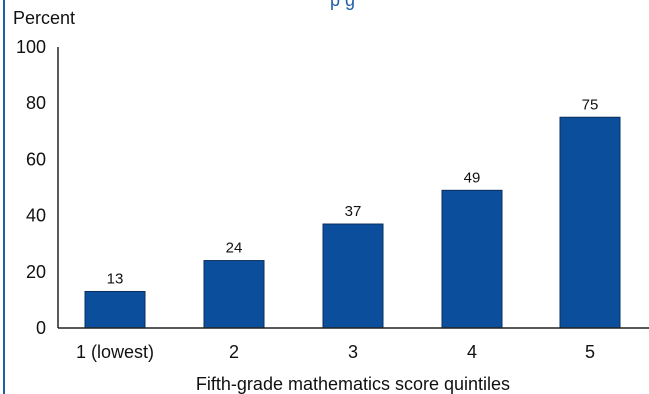  What do you see at coordinates (36, 103) in the screenshot?
I see `y-tick-label: 80` at bounding box center [36, 103].